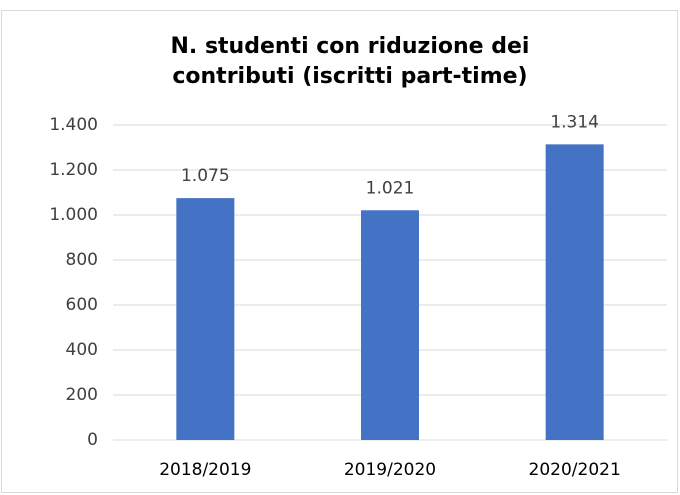 Image resolution: width=680 pixels, height=495 pixels. Describe the element at coordinates (92, 440) in the screenshot. I see `y-tick-label: 0` at that location.